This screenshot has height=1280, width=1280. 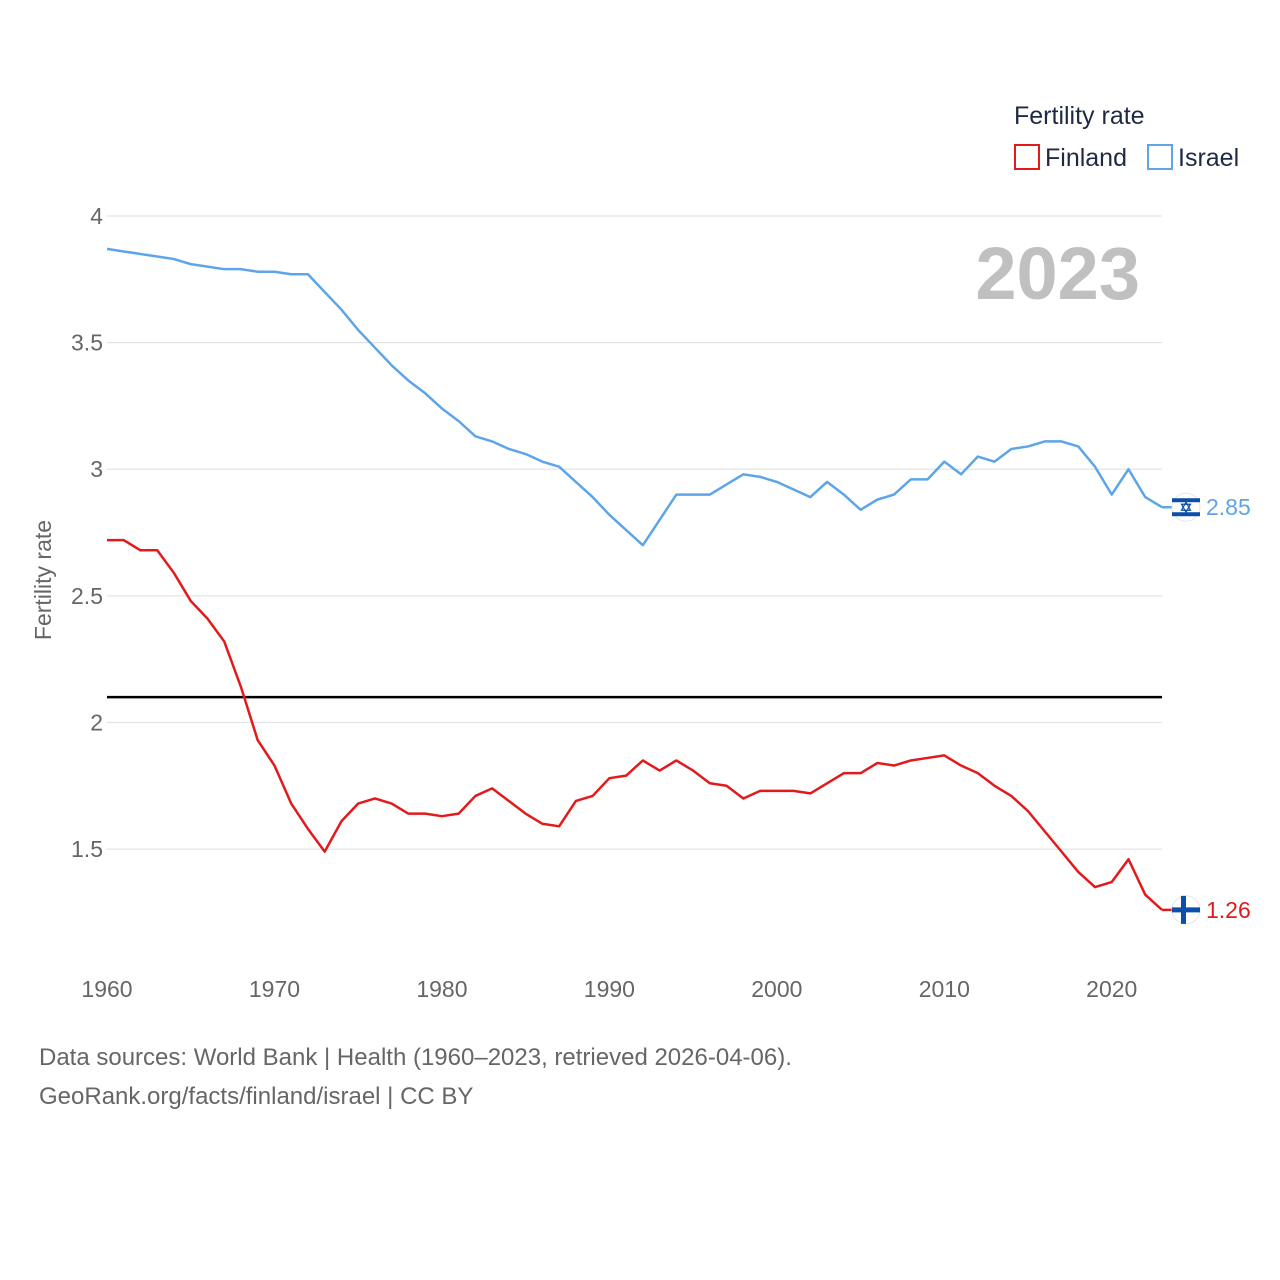 I want to click on y-tick-label: 4, so click(x=96, y=216).